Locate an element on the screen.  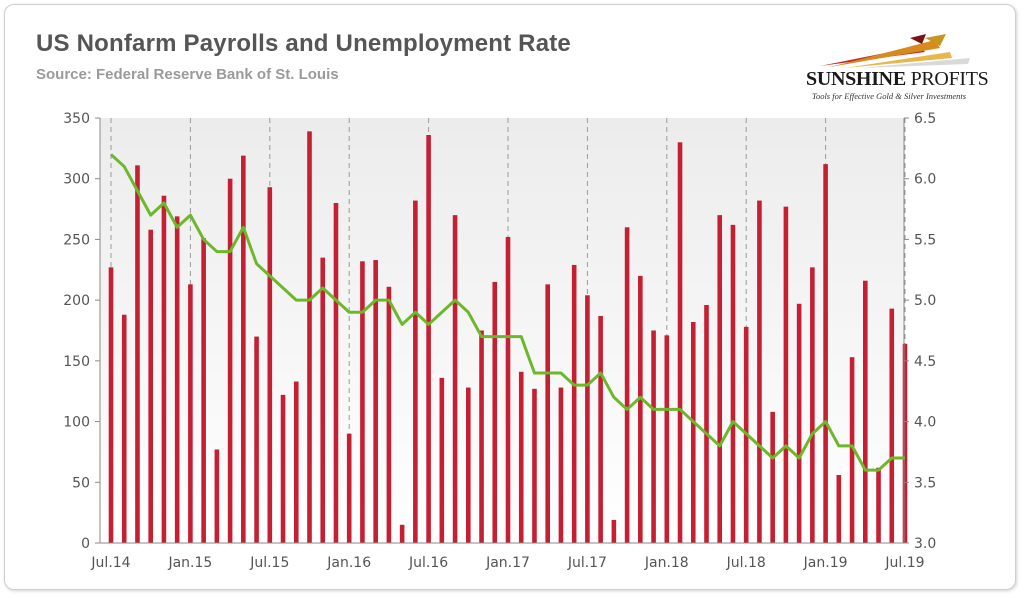
x-tick-label: Jan.18 is located at coordinates (666, 563).